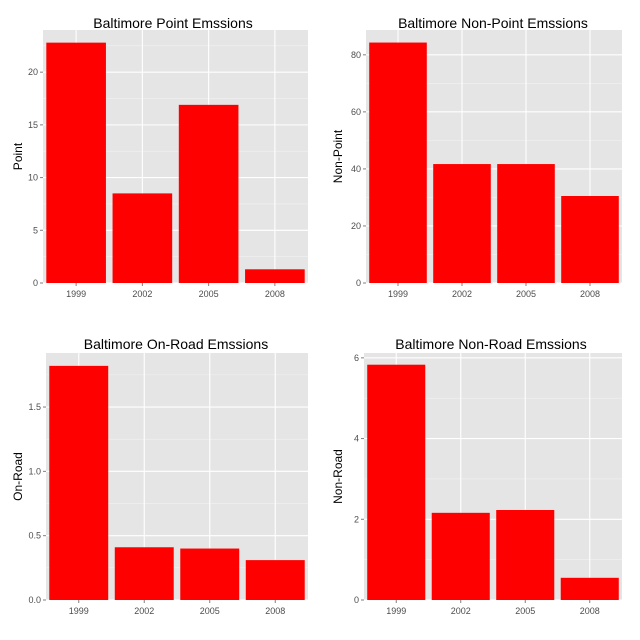  Describe the element at coordinates (18, 156) in the screenshot. I see `y-axis-label: Point` at that location.